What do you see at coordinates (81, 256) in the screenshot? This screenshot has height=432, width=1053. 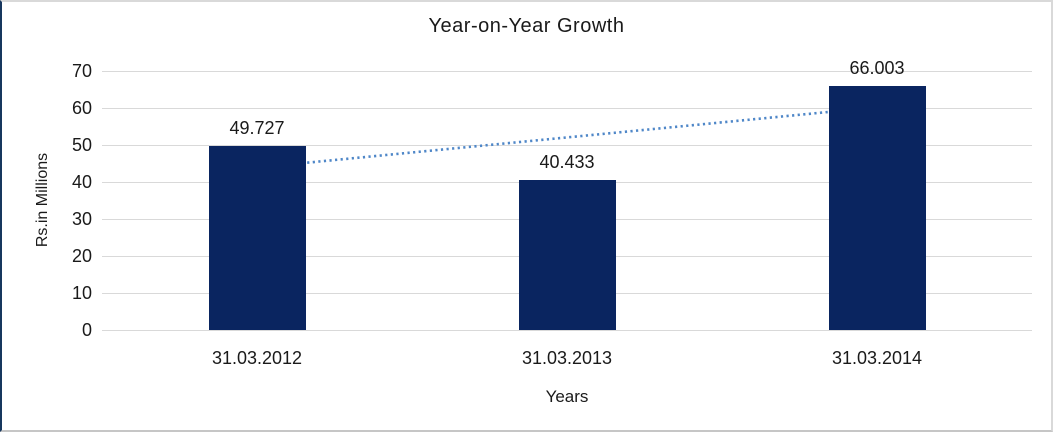 I see `y-axis-tick-label: 20` at bounding box center [81, 256].